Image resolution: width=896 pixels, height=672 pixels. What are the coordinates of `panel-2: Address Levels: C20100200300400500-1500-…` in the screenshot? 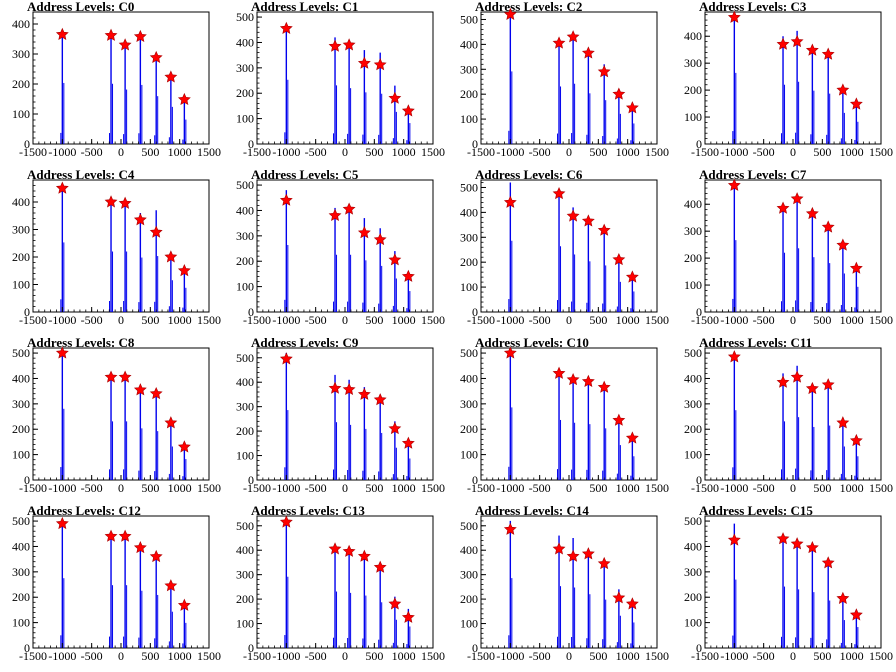 It's located at (564, 79).